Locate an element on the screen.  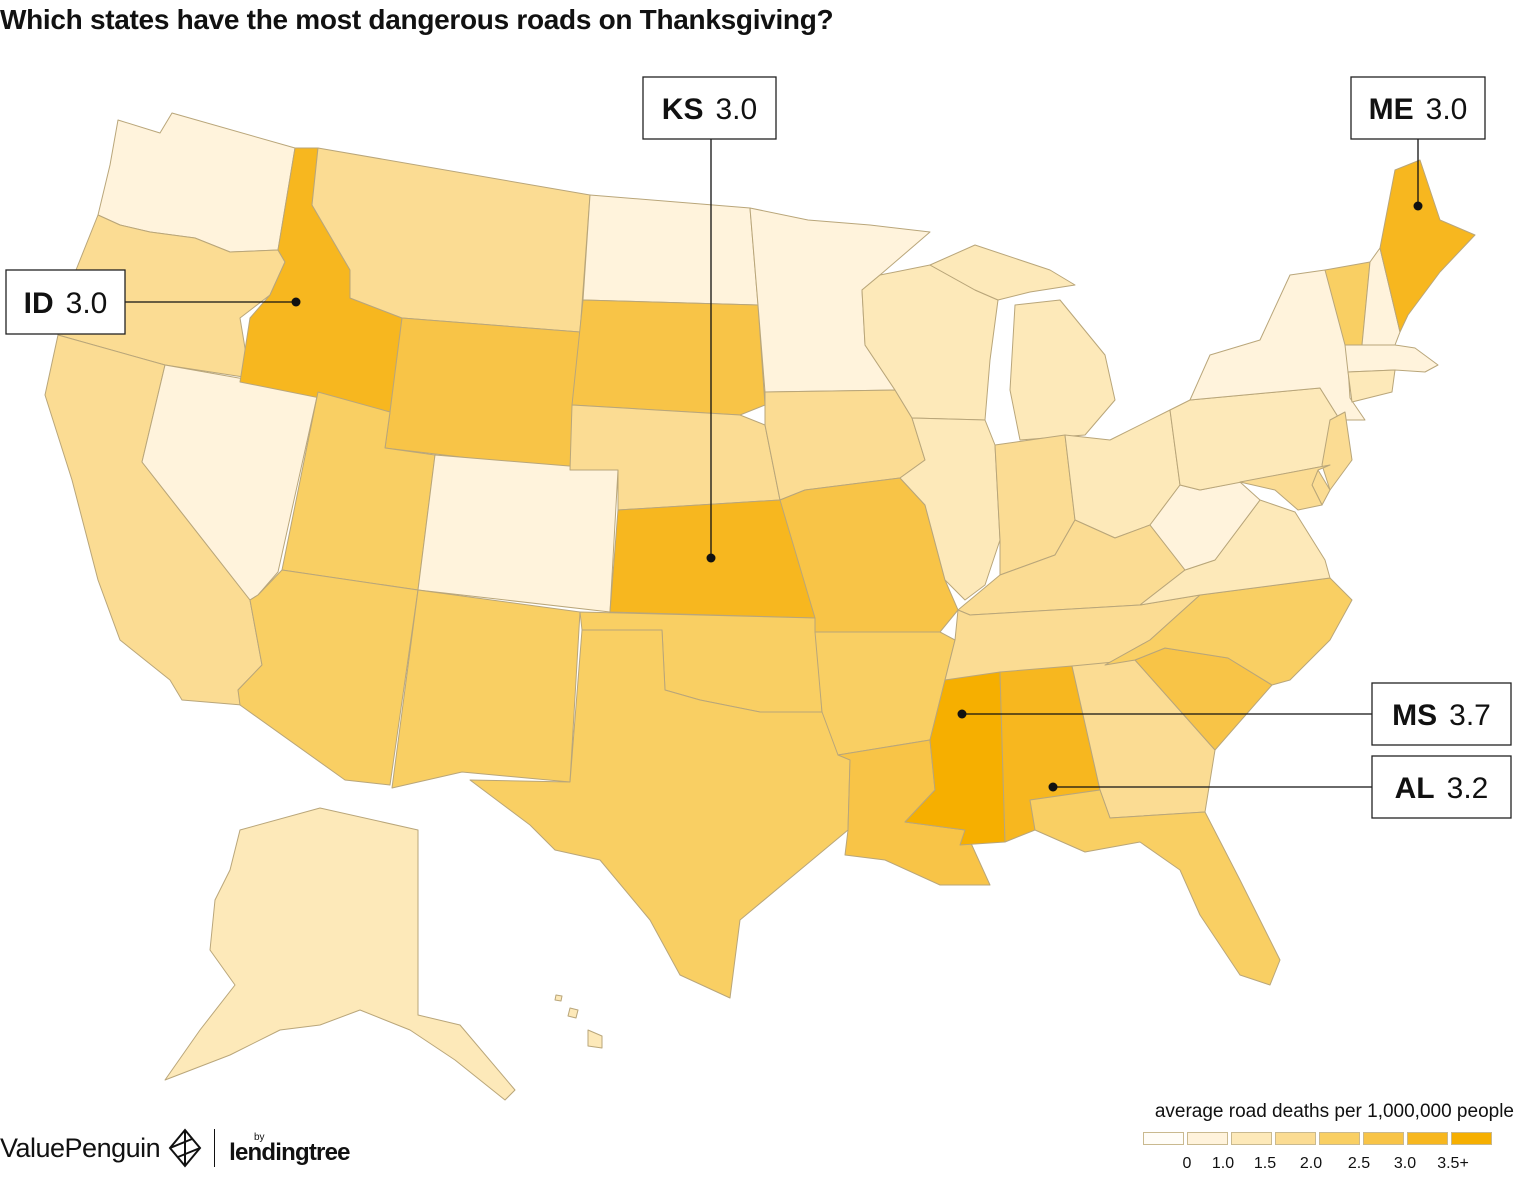
callout-box-ms is located at coordinates (1441, 714).